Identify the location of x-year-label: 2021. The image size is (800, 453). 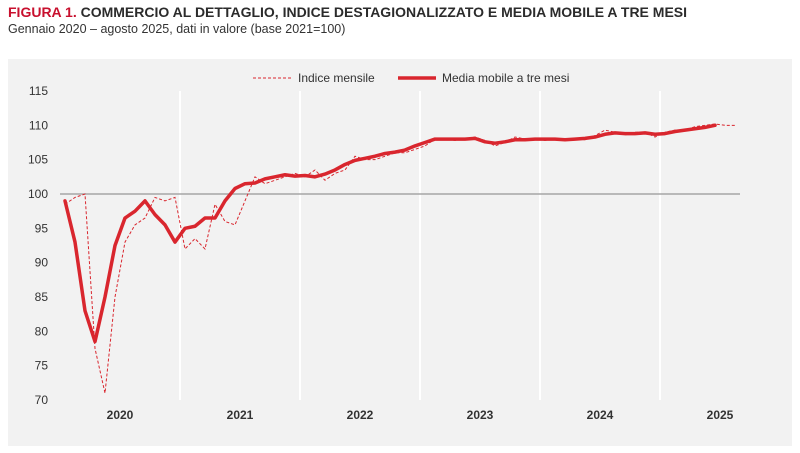
(240, 415).